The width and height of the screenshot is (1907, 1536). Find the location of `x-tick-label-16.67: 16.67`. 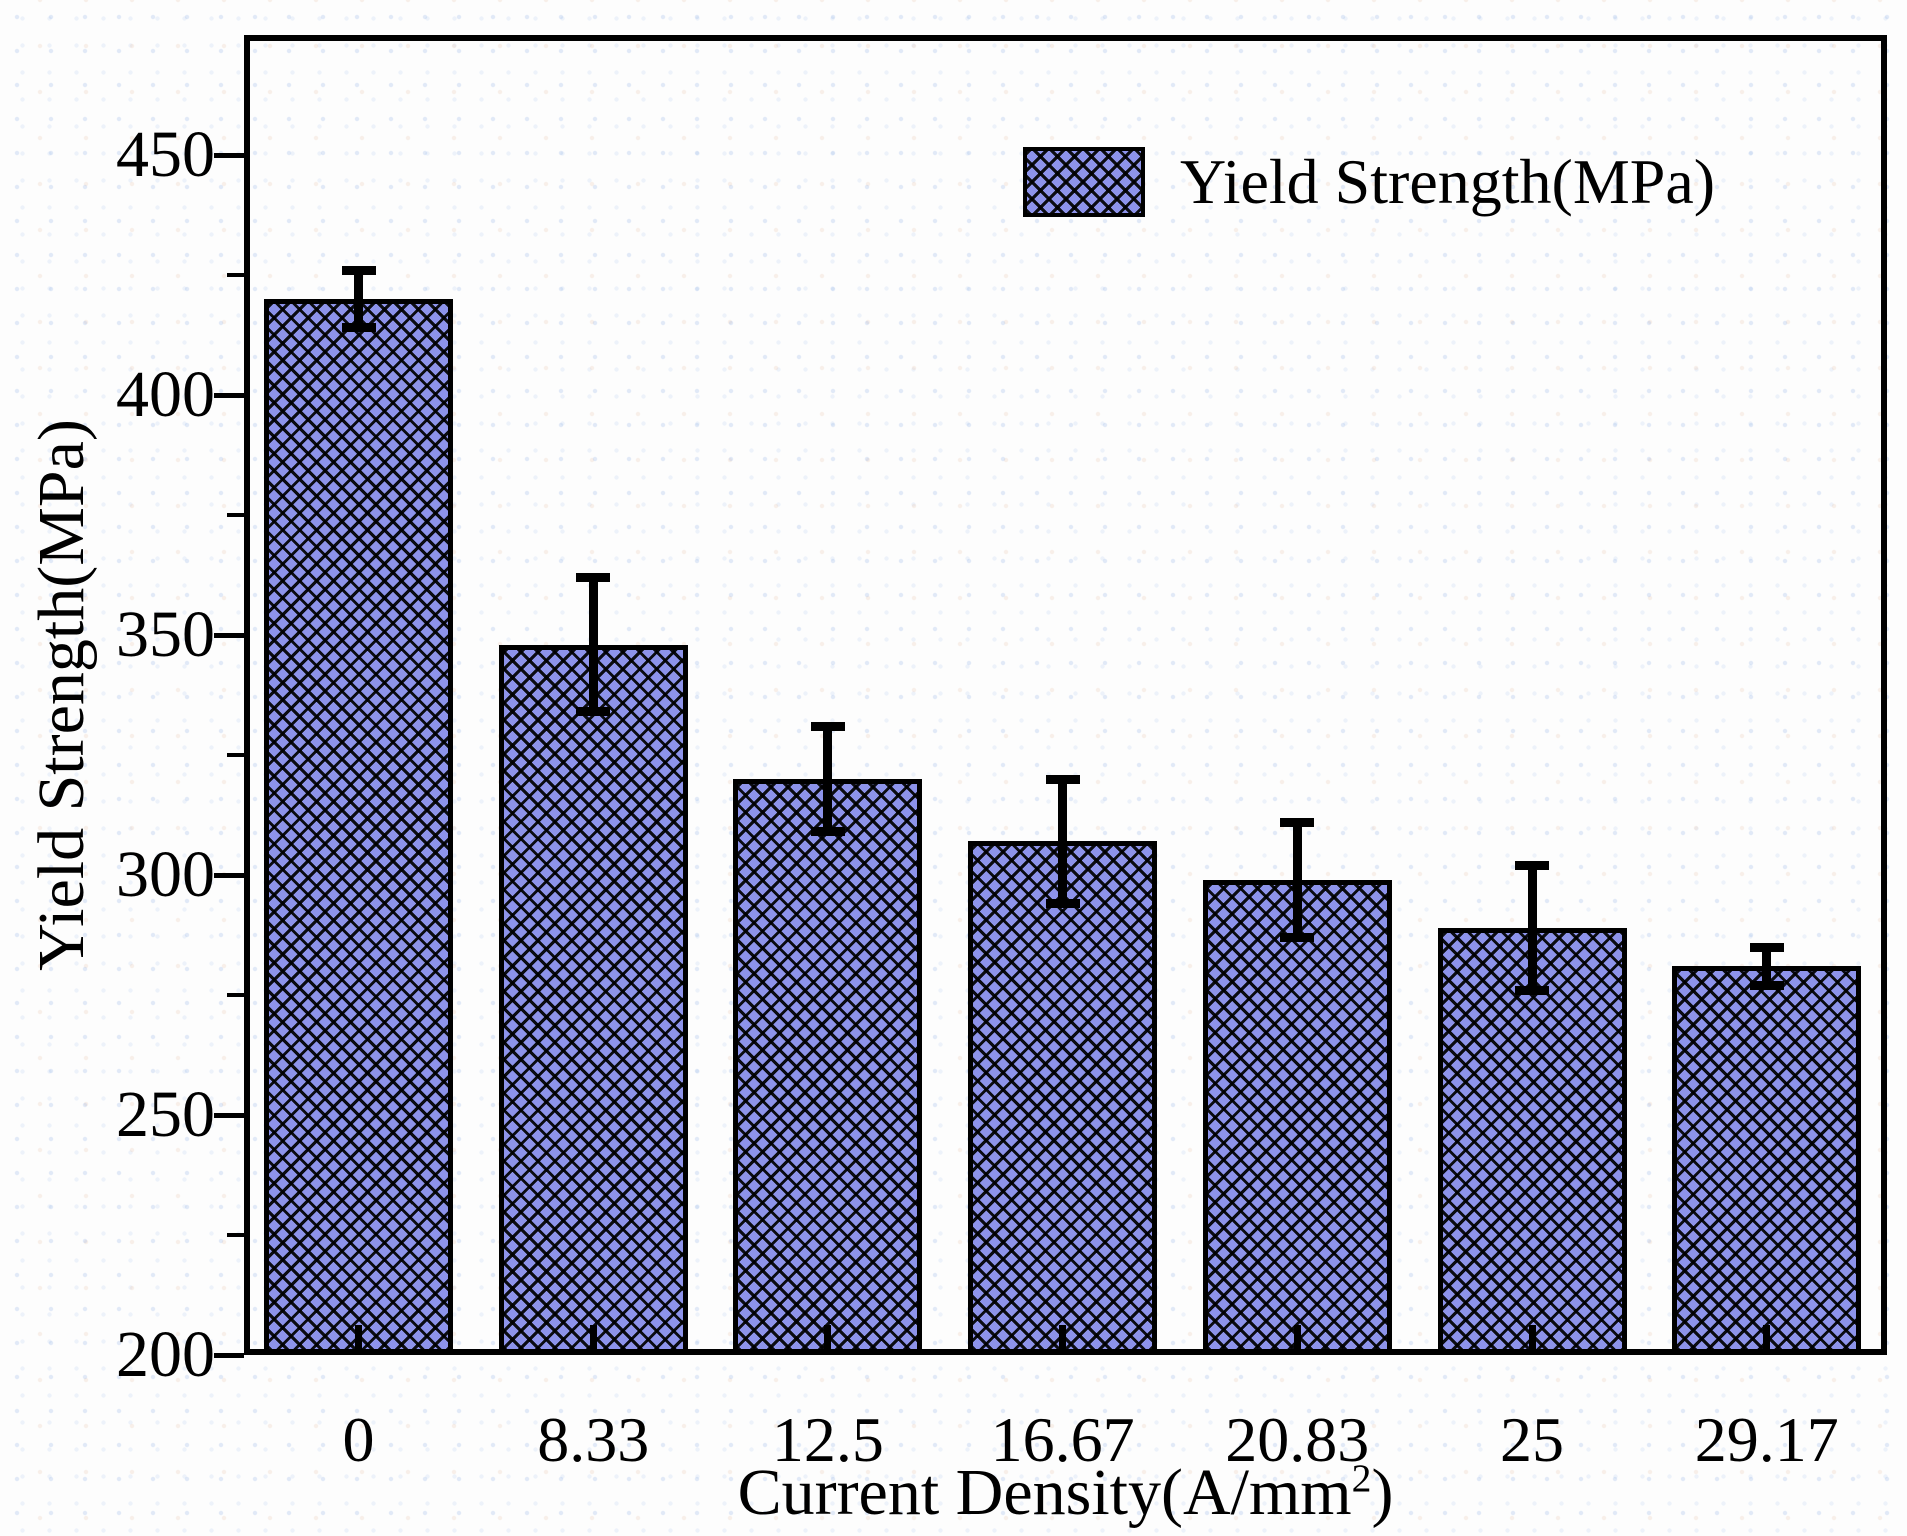

x-tick-label-16.67: 16.67 is located at coordinates (1062, 1439).